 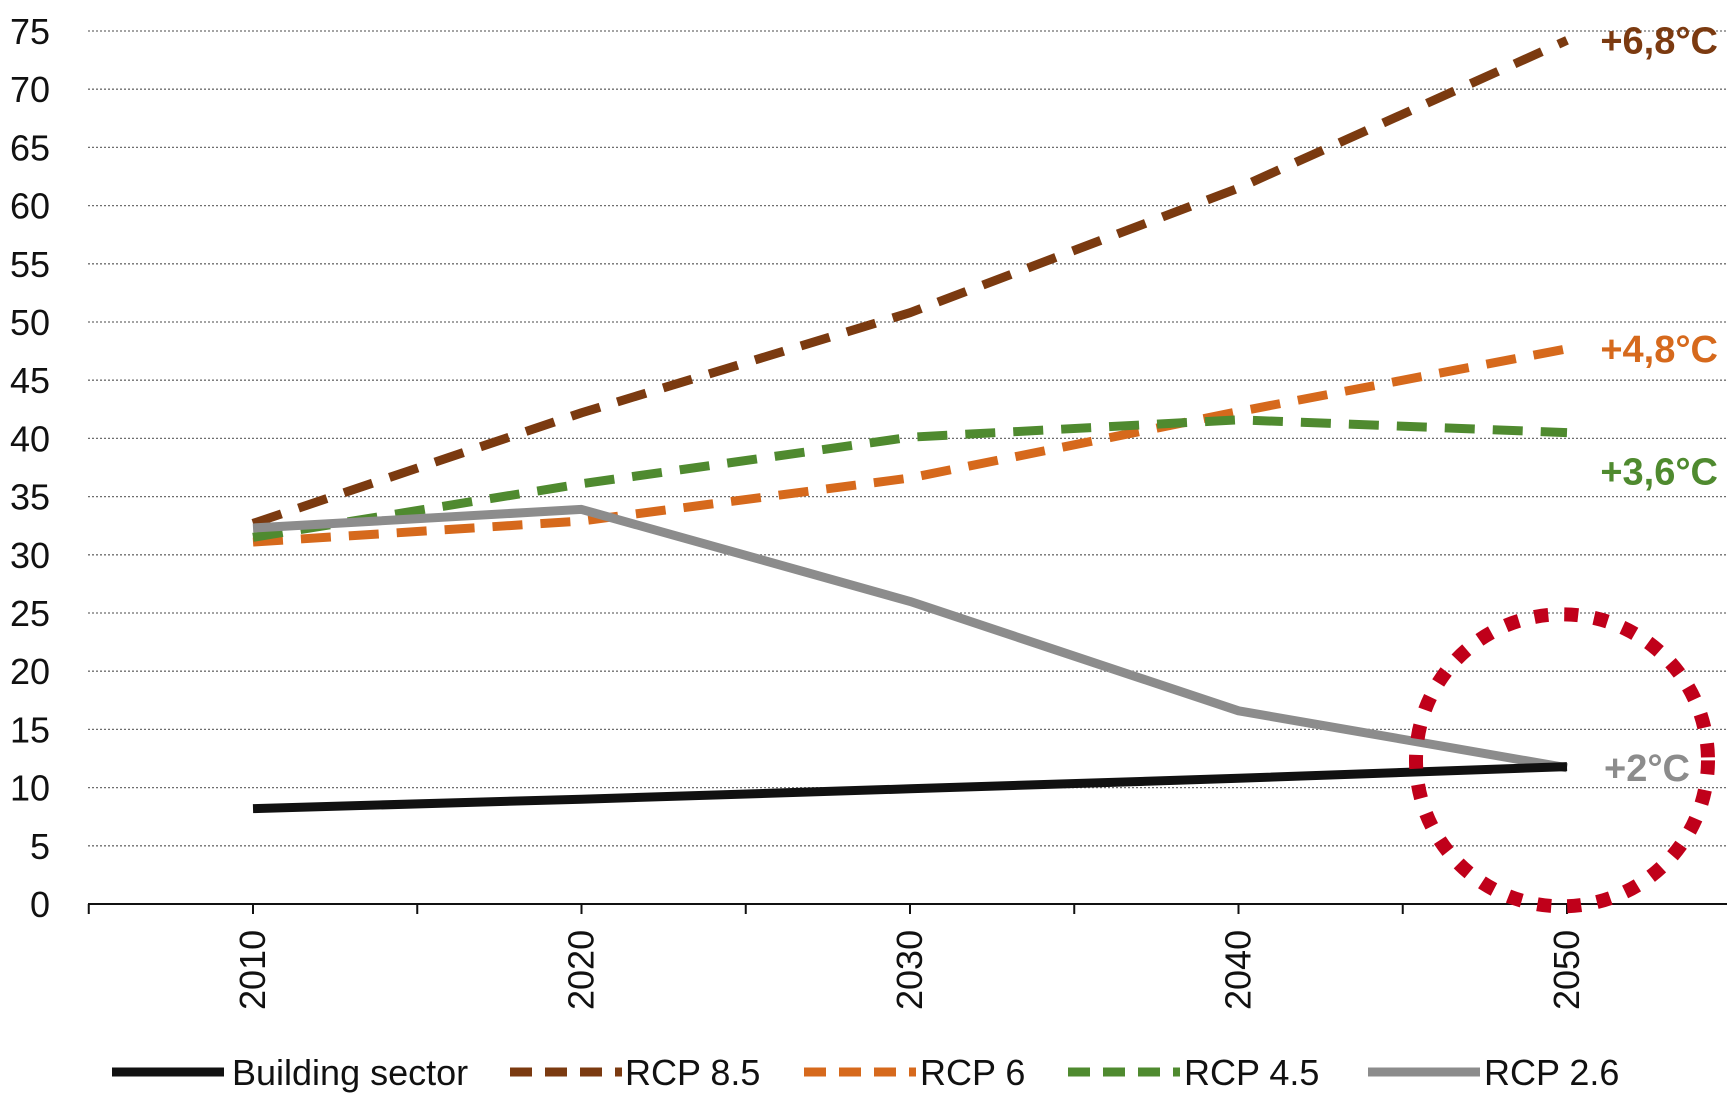 What do you see at coordinates (30, 497) in the screenshot?
I see `y-tick-label-35: 35` at bounding box center [30, 497].